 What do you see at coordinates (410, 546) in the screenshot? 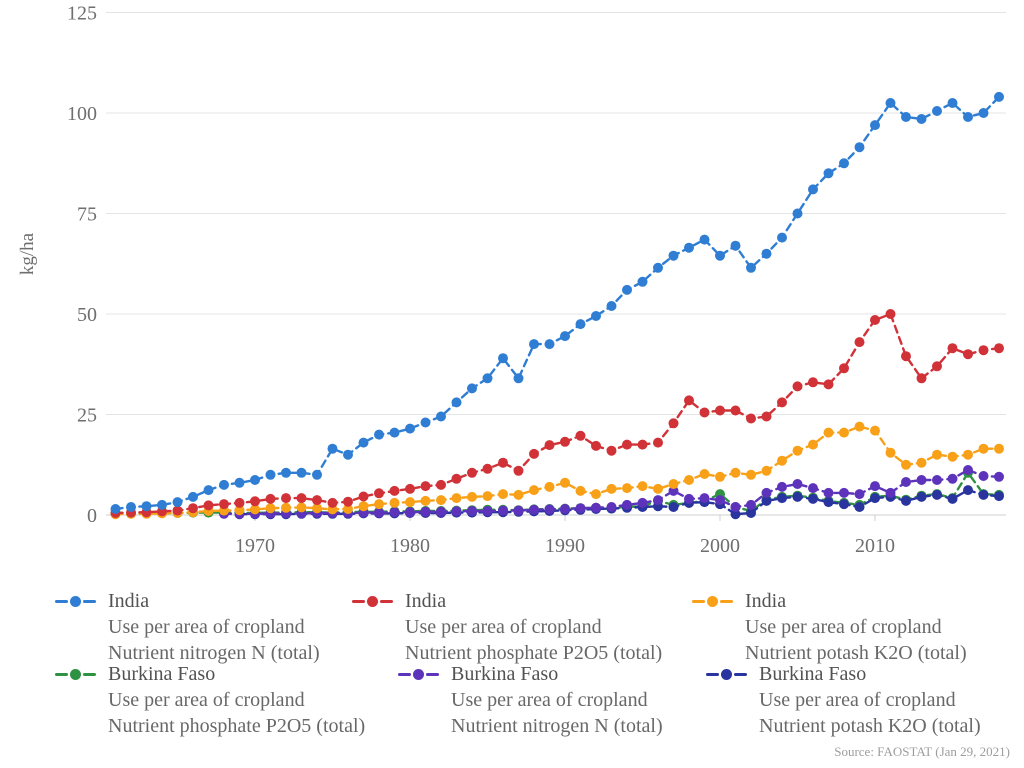
I see `x-tick-label: 1980` at bounding box center [410, 546].